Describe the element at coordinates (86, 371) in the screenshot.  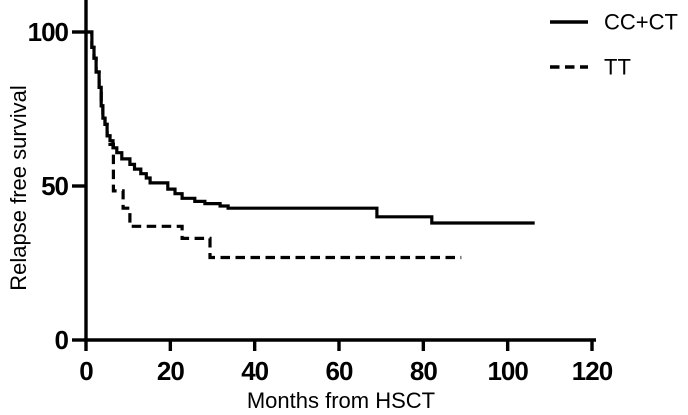
I see `x-tick-label-0: 0` at that location.